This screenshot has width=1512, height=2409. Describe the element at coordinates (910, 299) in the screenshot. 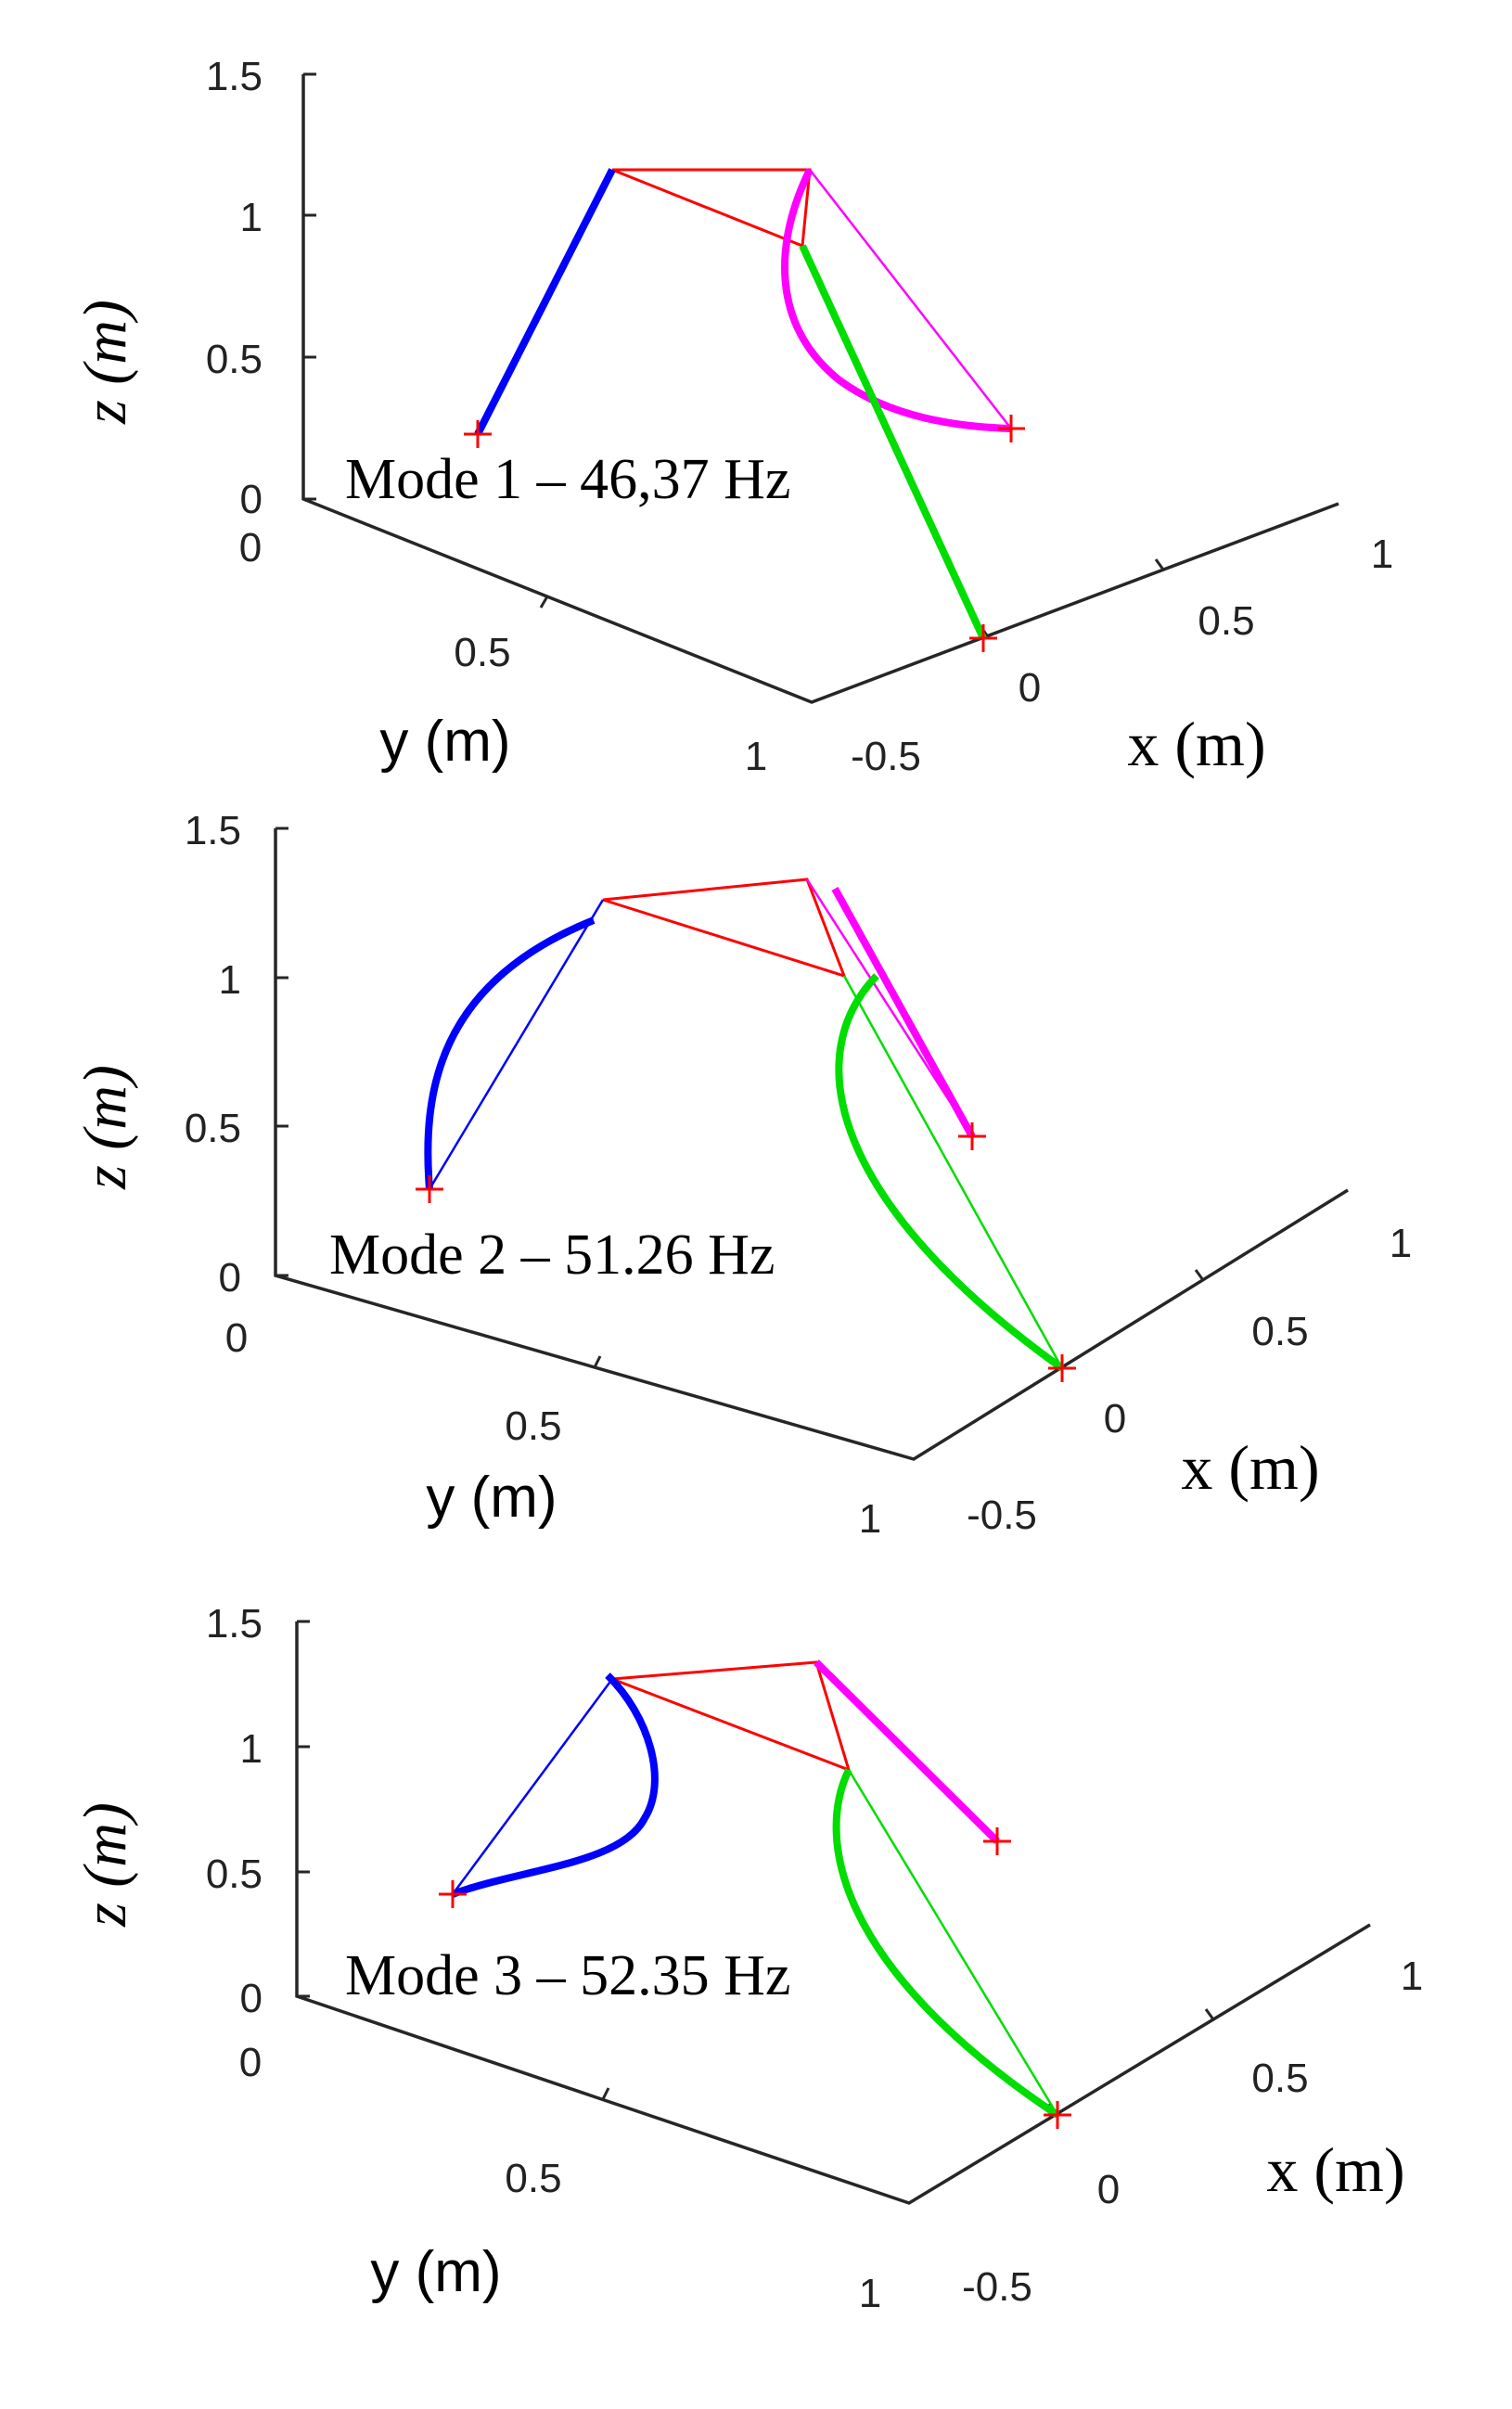

I see `leg-magenta-undeformed` at that location.